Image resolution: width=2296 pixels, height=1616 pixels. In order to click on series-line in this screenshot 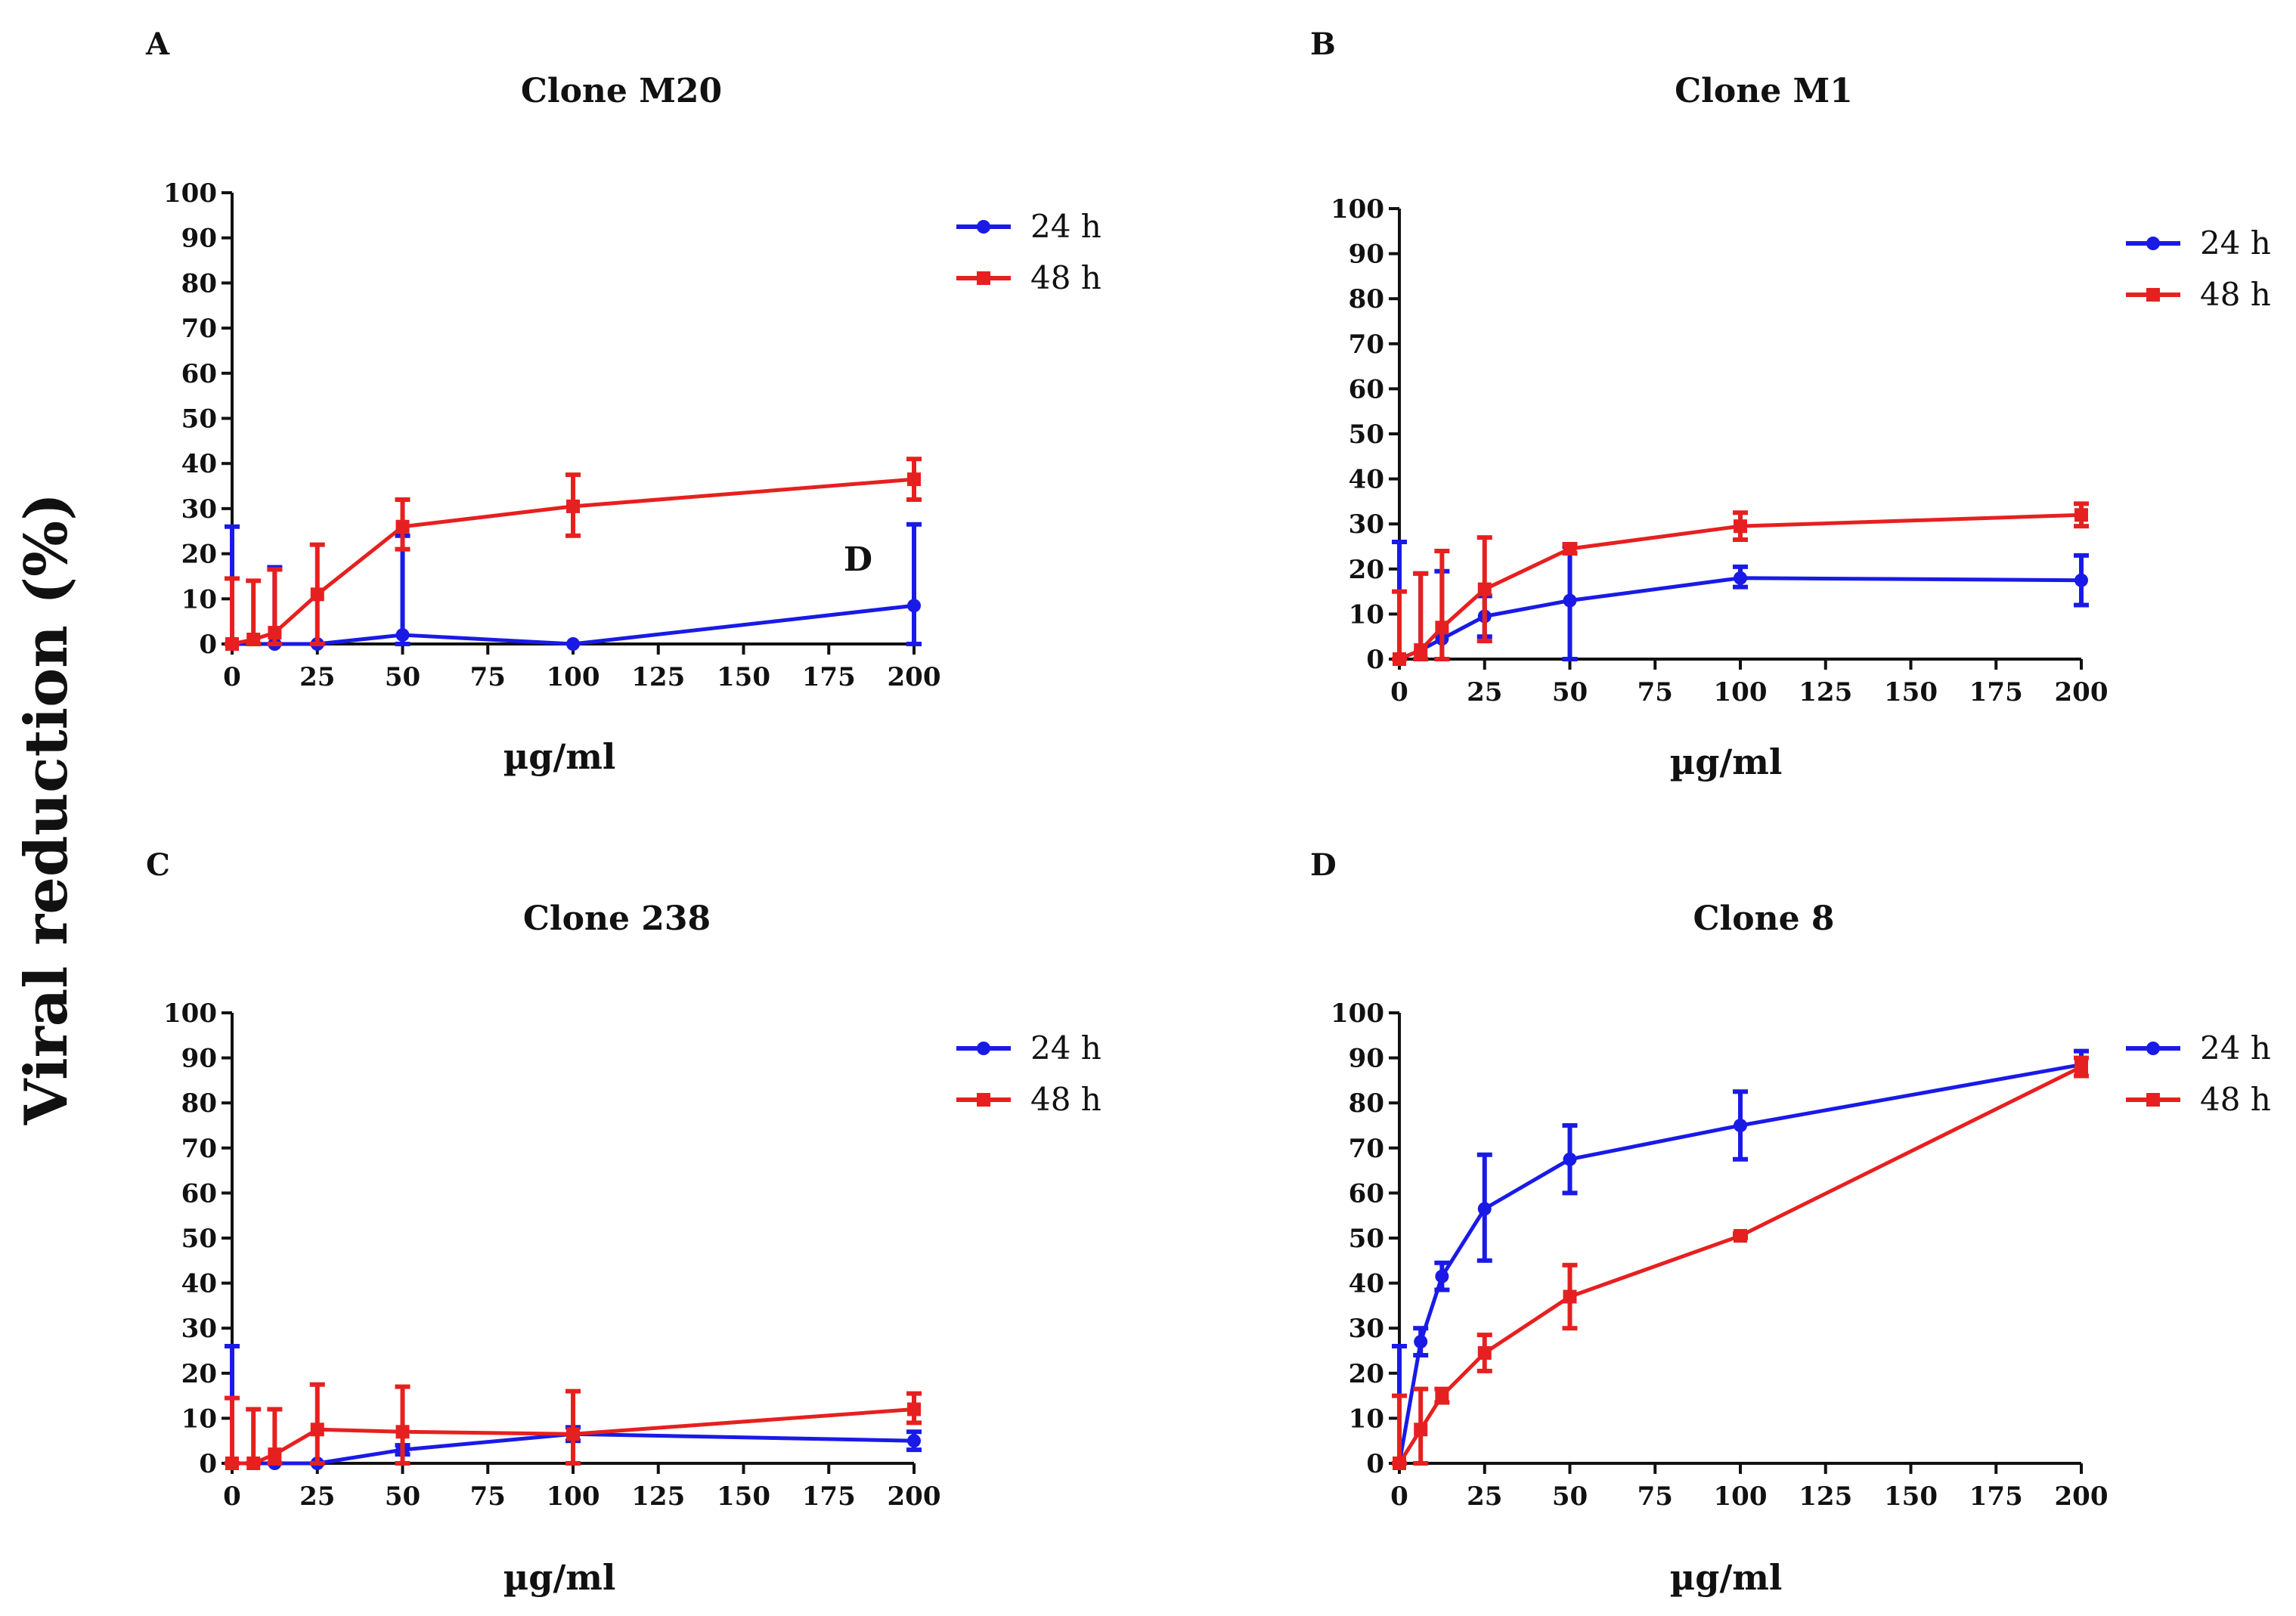, I will do `click(1740, 618)`.